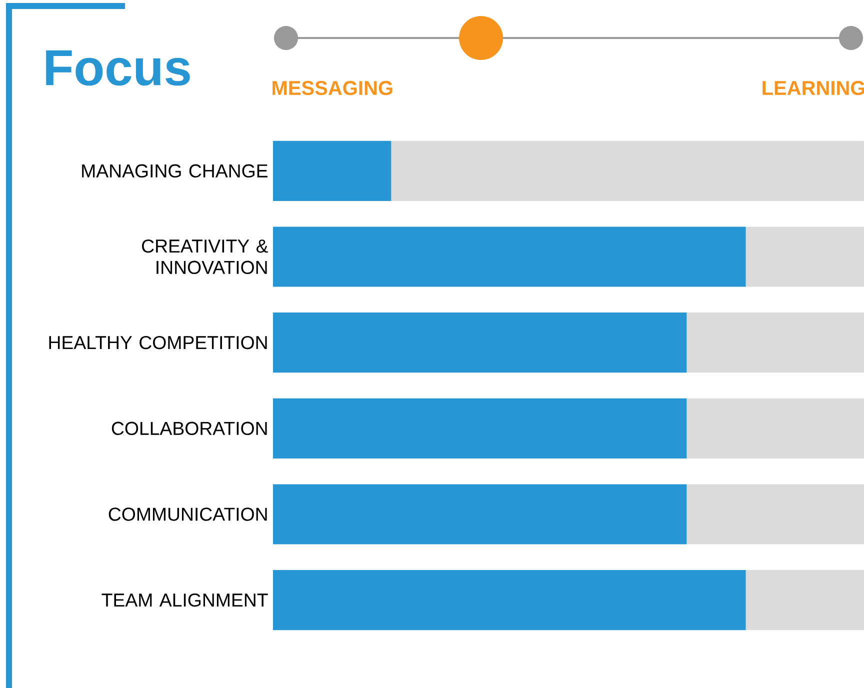  I want to click on text: LEARNING, so click(813, 88).